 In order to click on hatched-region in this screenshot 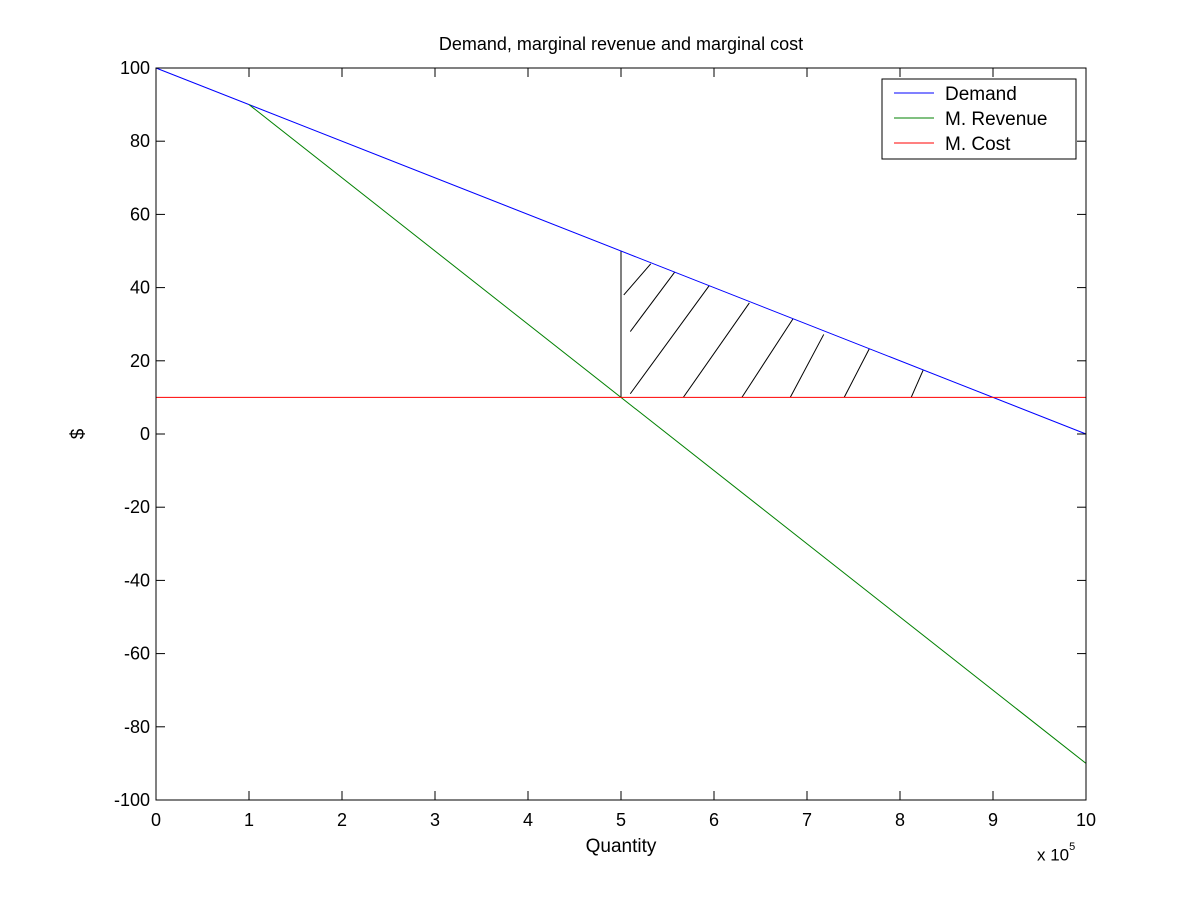, I will do `click(772, 324)`.